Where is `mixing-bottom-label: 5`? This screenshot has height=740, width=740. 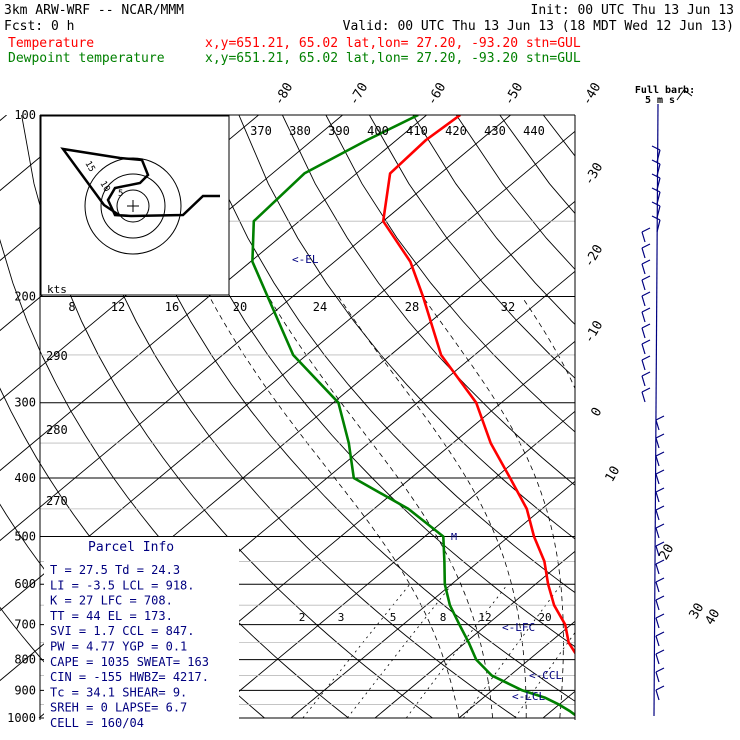 mixing-bottom-label: 5 is located at coordinates (393, 617).